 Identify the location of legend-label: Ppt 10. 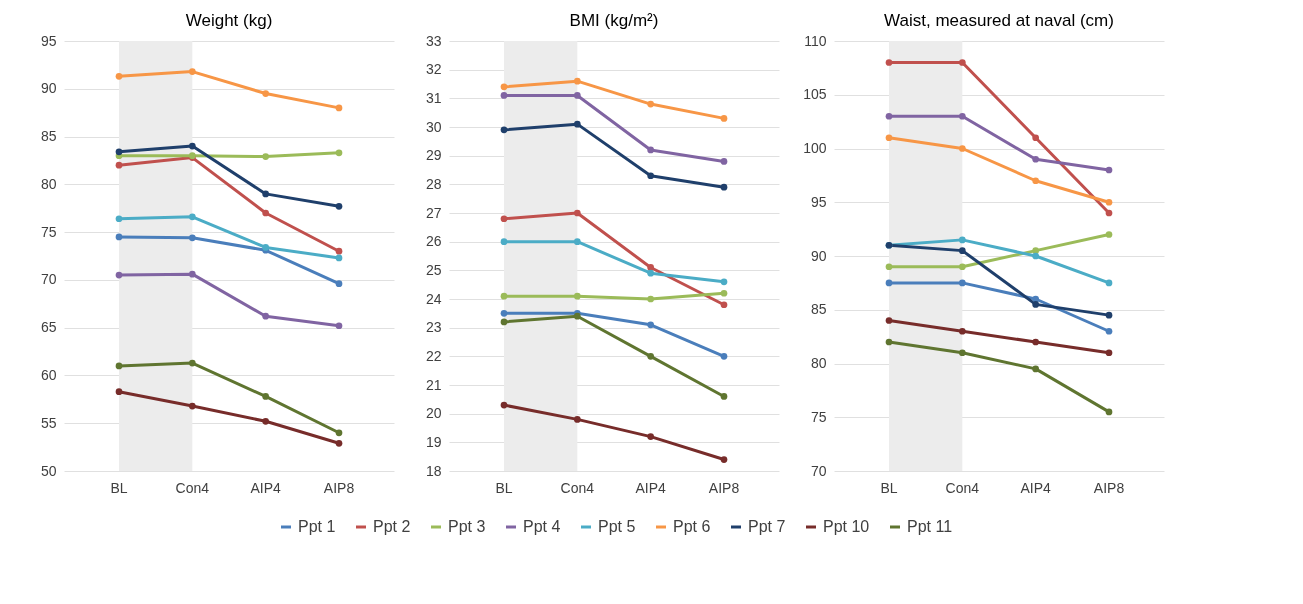
(846, 526).